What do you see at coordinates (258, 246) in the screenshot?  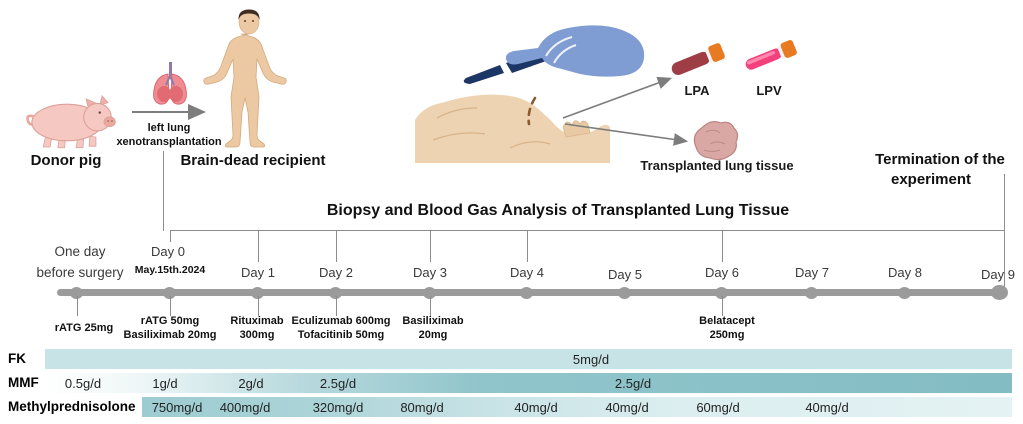 I see `bracket-tick-day1` at bounding box center [258, 246].